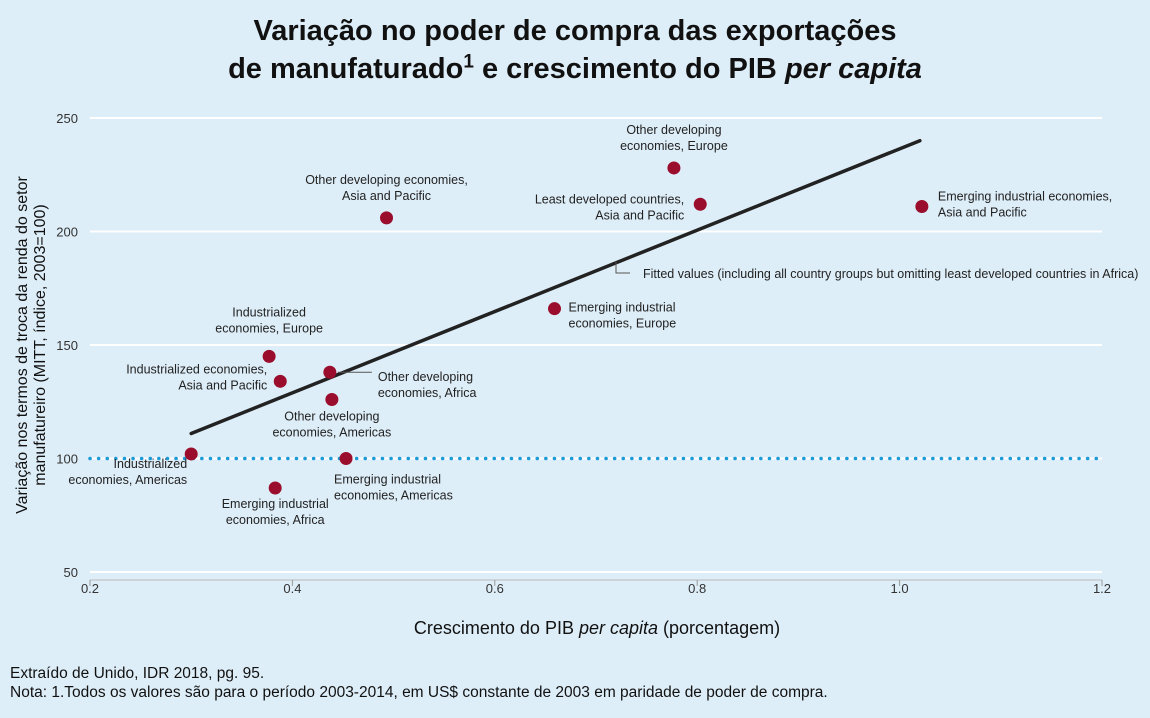 This screenshot has height=718, width=1150. Describe the element at coordinates (331, 424) in the screenshot. I see `point-label: Other developing economies, Americas` at that location.